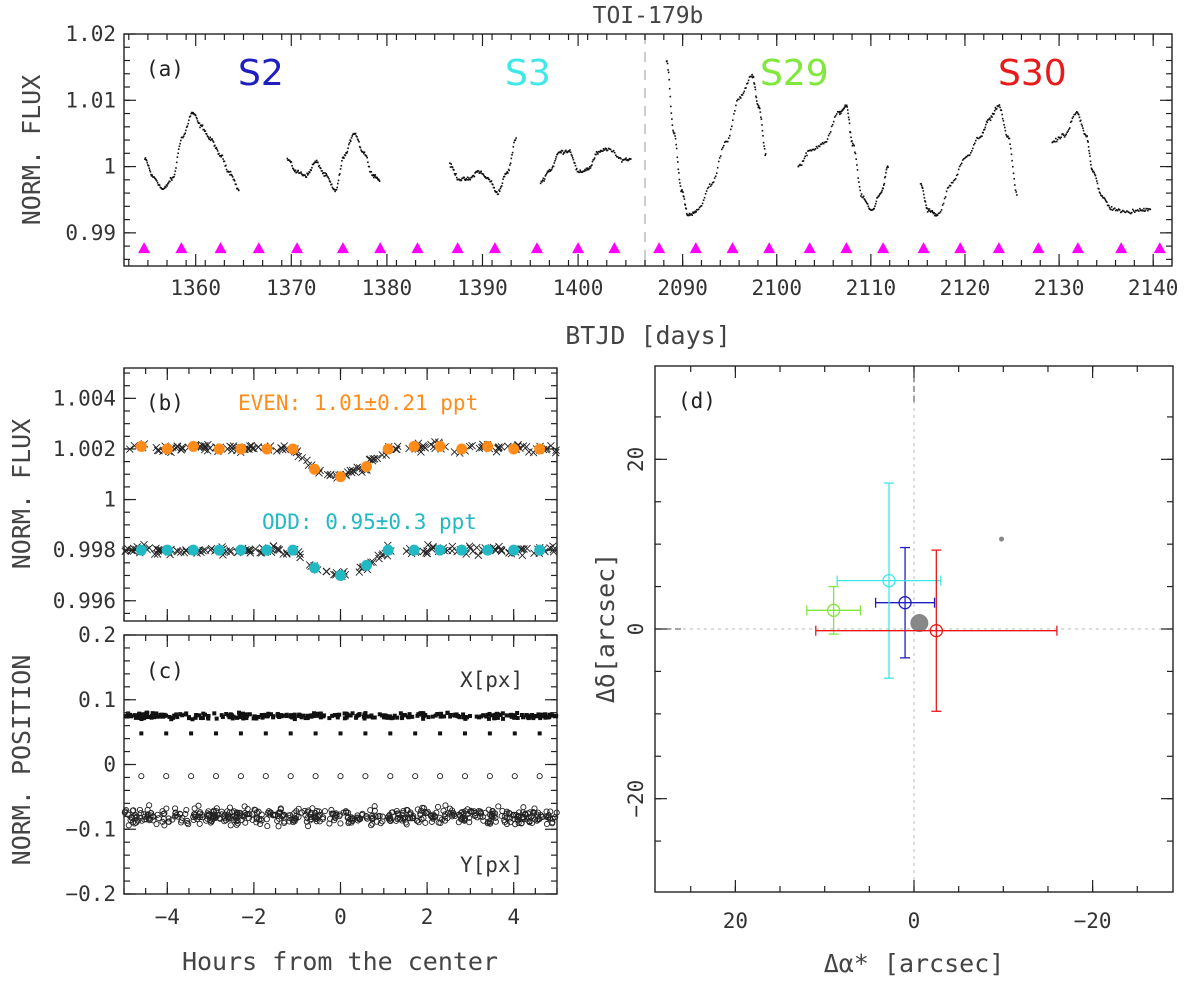  I want to click on y-centroid-outlier, so click(465, 776).